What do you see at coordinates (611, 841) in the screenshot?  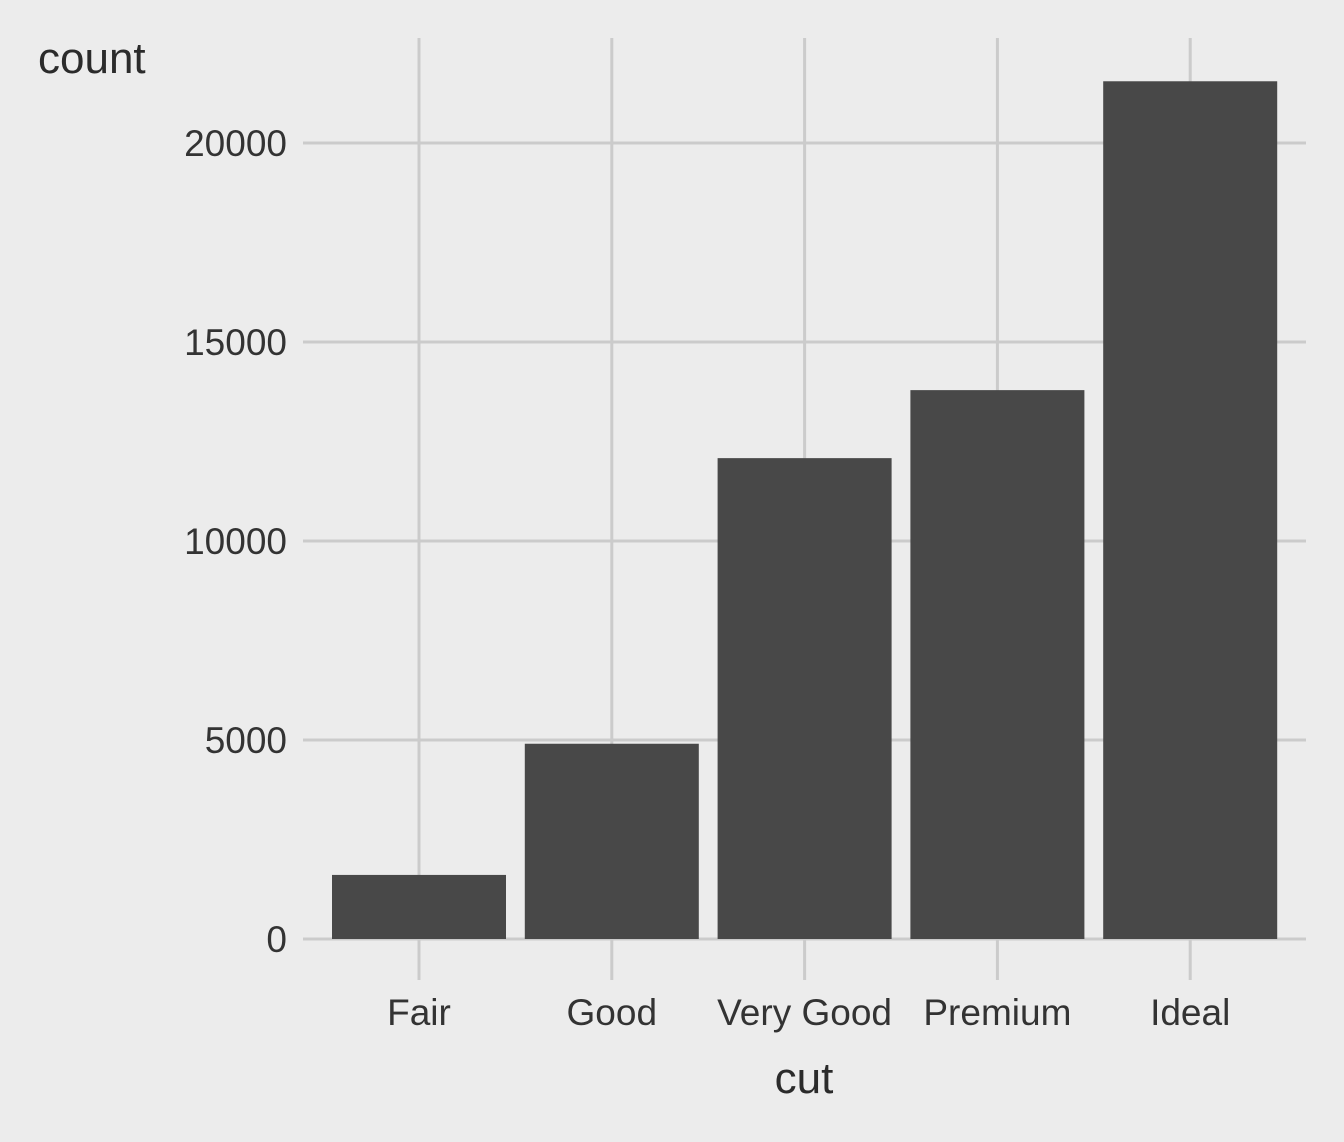 I see `bar-good` at bounding box center [611, 841].